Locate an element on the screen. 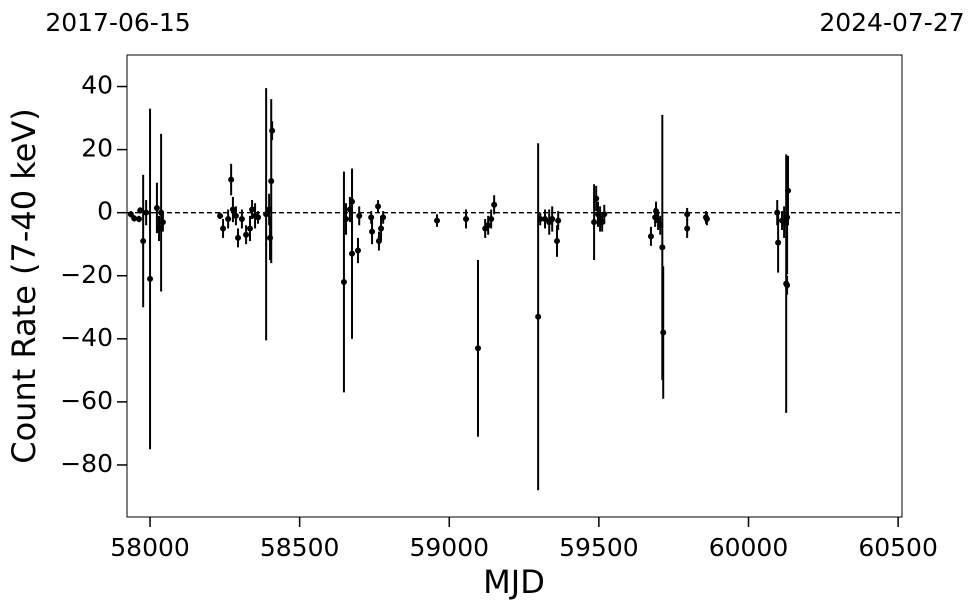 The image size is (980, 613). y-tick-label: 0 is located at coordinates (105, 211).